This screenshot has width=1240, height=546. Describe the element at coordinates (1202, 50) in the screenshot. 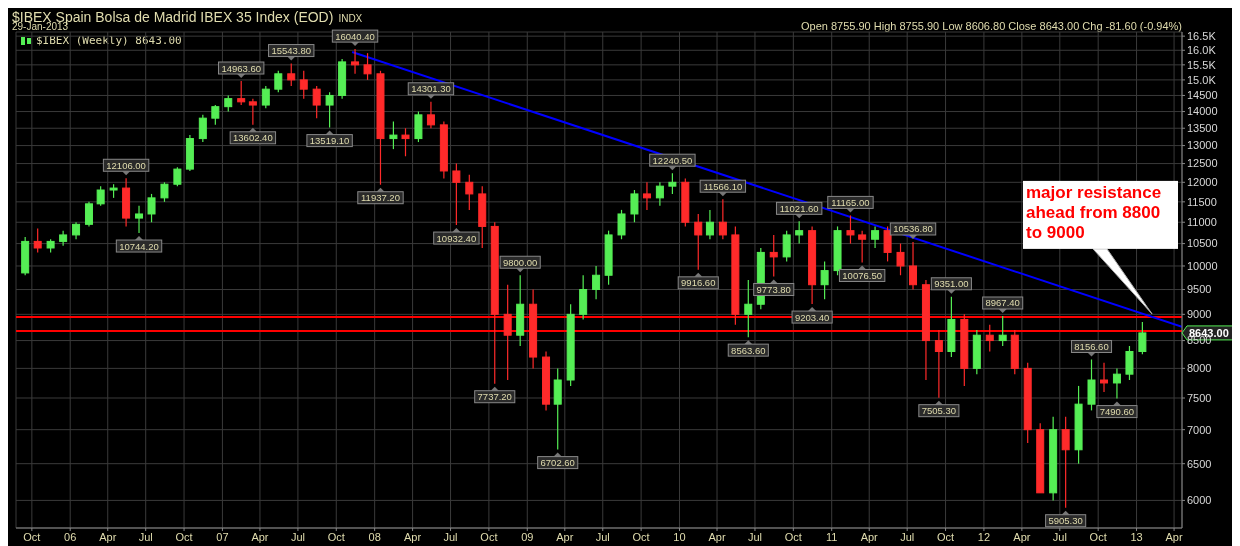

I see `y-tick-label: 16.0K` at that location.